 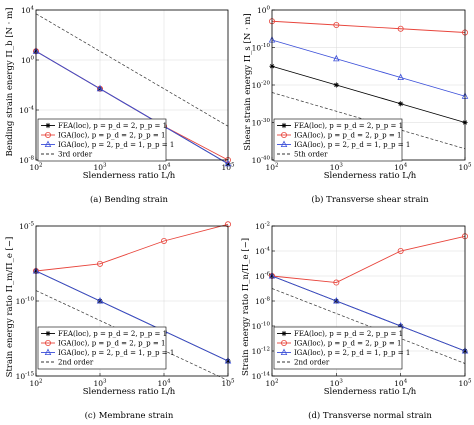 I want to click on x-axis-label-bending: Slenderness ratio L/h, so click(x=129, y=176).